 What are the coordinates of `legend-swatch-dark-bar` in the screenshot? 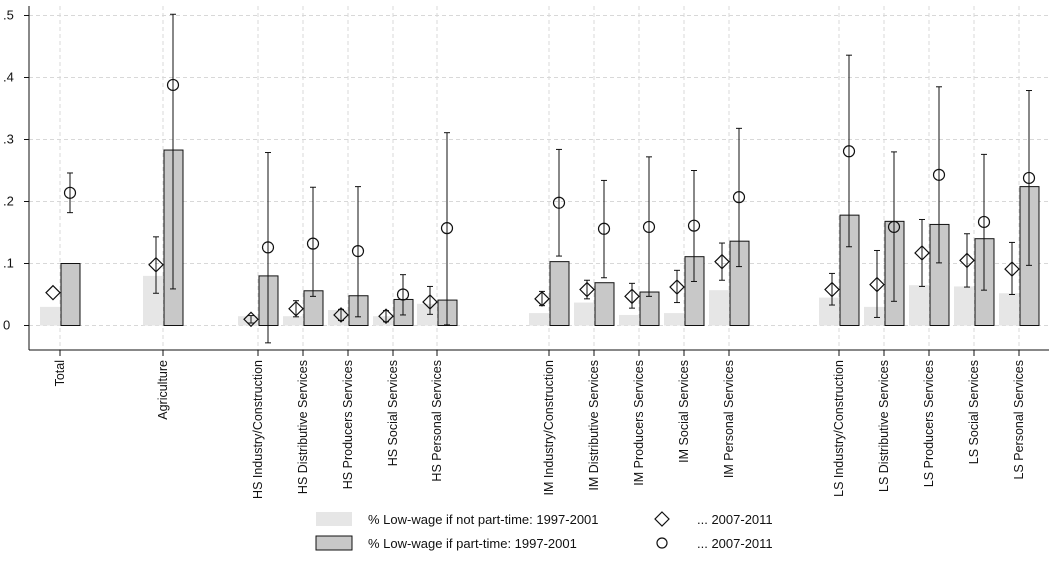 It's located at (334, 543).